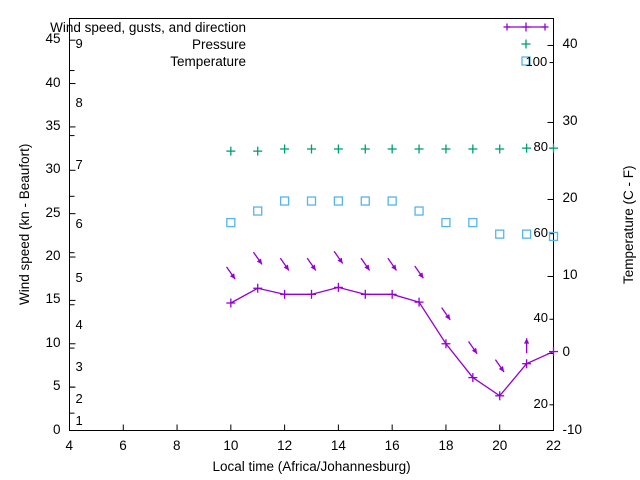 This screenshot has height=480, width=640. What do you see at coordinates (79, 102) in the screenshot?
I see `beaufort-label: 8` at bounding box center [79, 102].